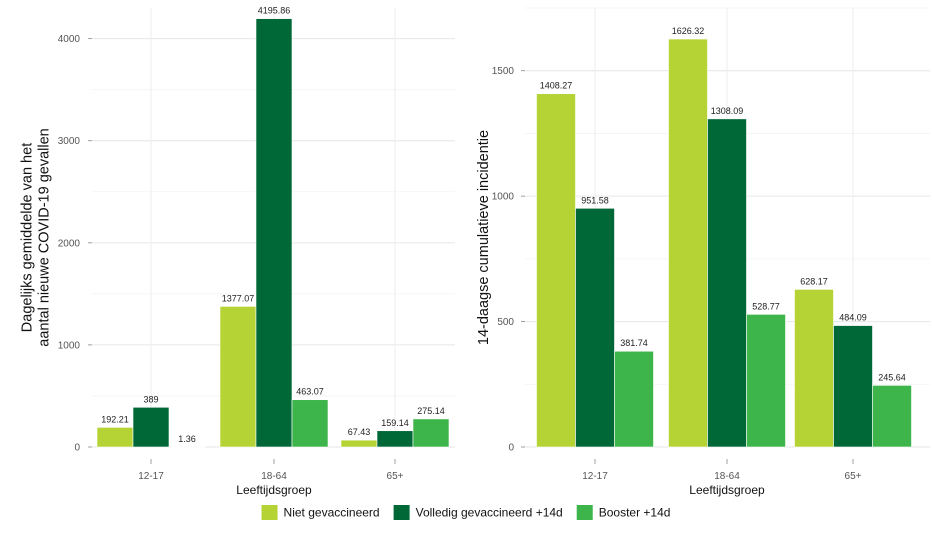  I want to click on y-axis-title-line: aantal nieuwe COVID-19 gevallen, so click(45, 237).